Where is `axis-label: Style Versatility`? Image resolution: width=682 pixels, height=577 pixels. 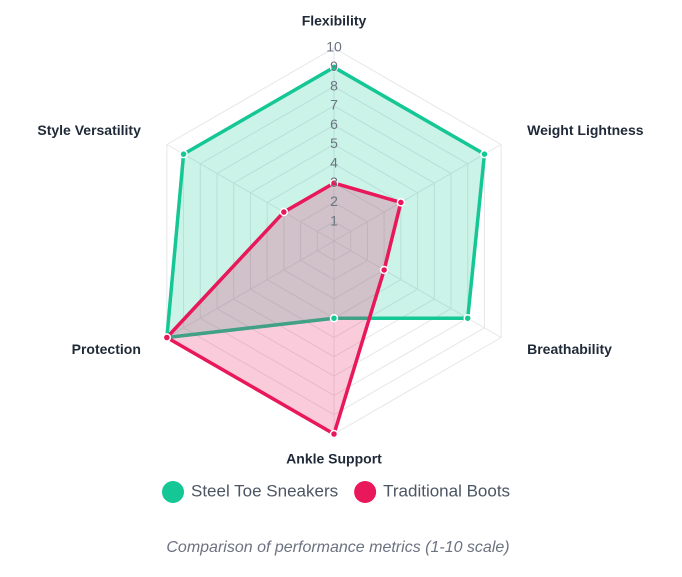 axis-label: Style Versatility is located at coordinates (89, 130).